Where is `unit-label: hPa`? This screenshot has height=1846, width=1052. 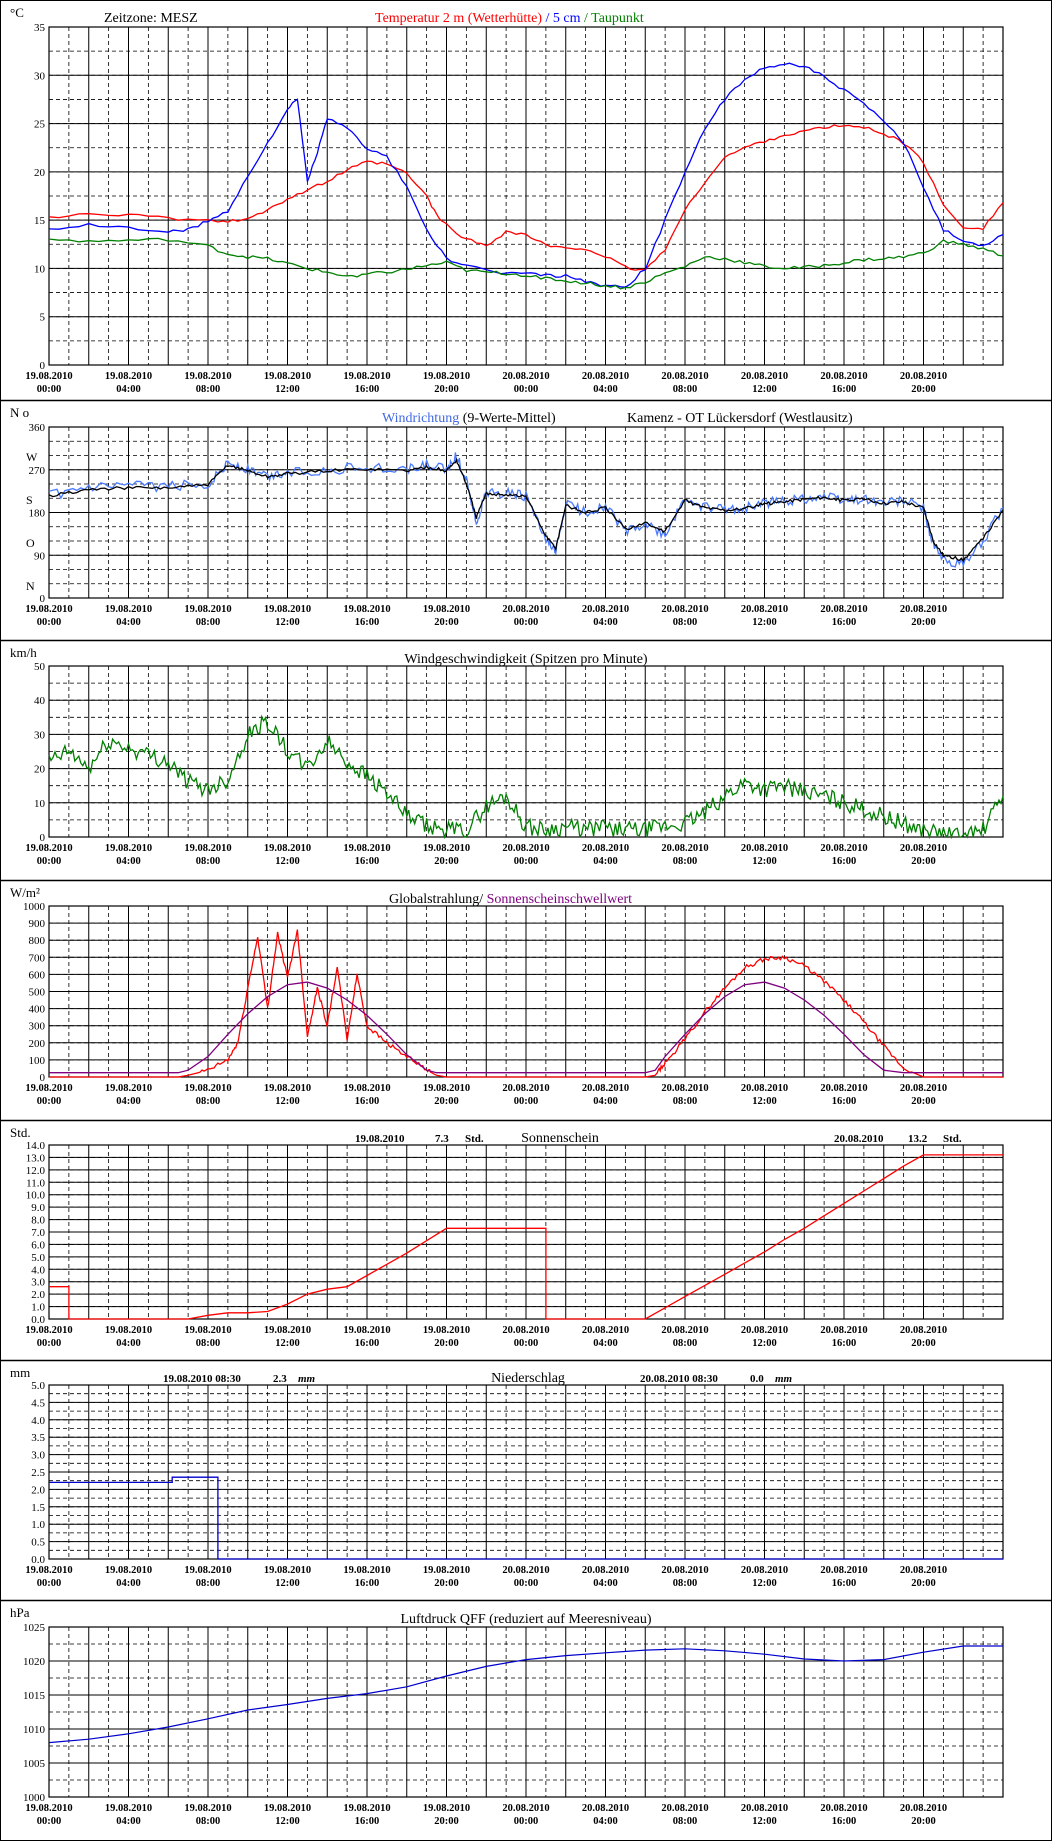
unit-label: hPa is located at coordinates (20, 1612).